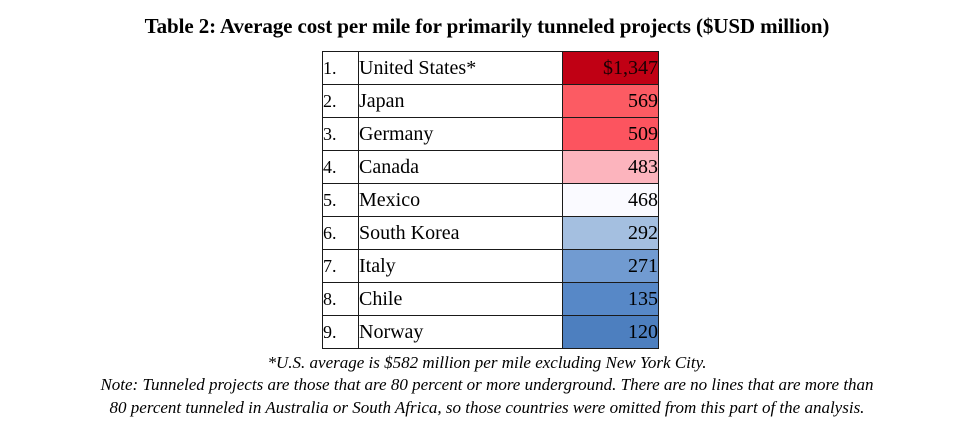  Describe the element at coordinates (610, 266) in the screenshot. I see `value-cell: 271` at that location.